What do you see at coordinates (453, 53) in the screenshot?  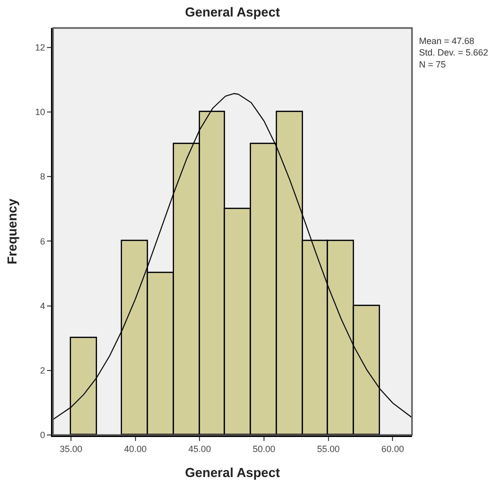 I see `text: Mean = 47.68 Std. Dev. = 5.662 N = 75` at bounding box center [453, 53].